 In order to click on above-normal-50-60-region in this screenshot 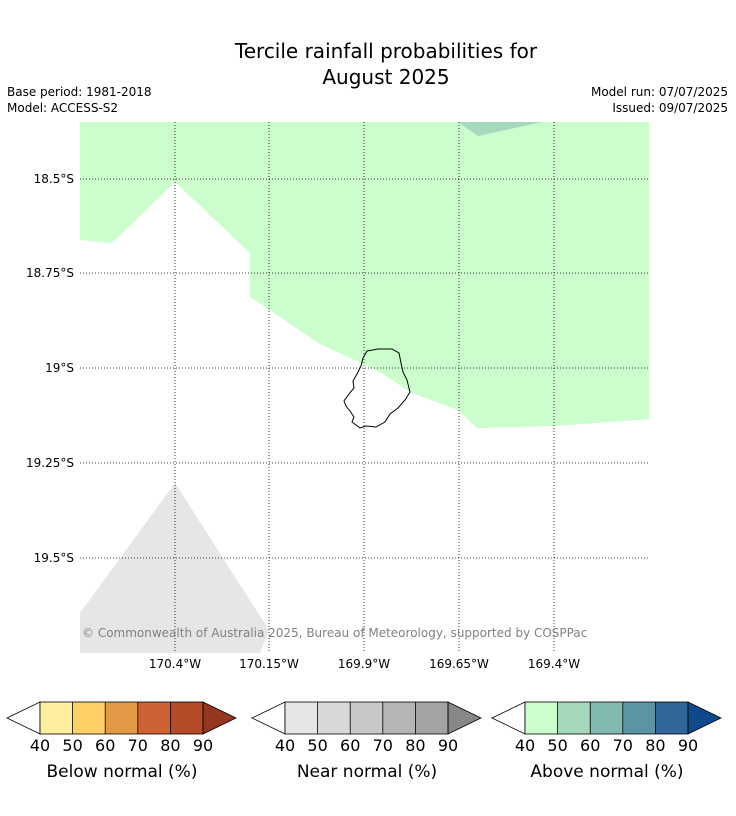, I will do `click(500, 129)`.